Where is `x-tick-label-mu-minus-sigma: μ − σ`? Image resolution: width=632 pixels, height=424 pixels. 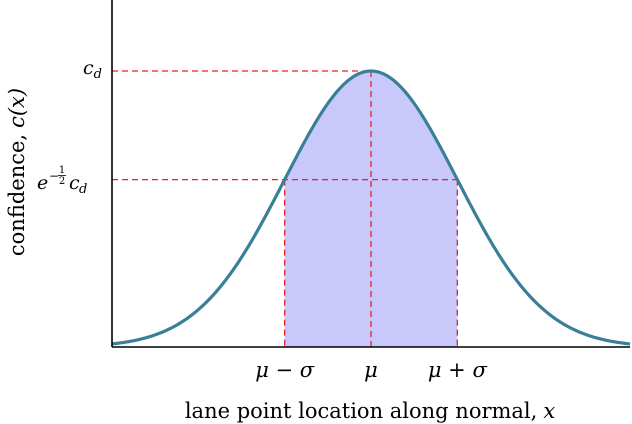
x-tick-label-mu-minus-sigma: μ − σ is located at coordinates (285, 370).